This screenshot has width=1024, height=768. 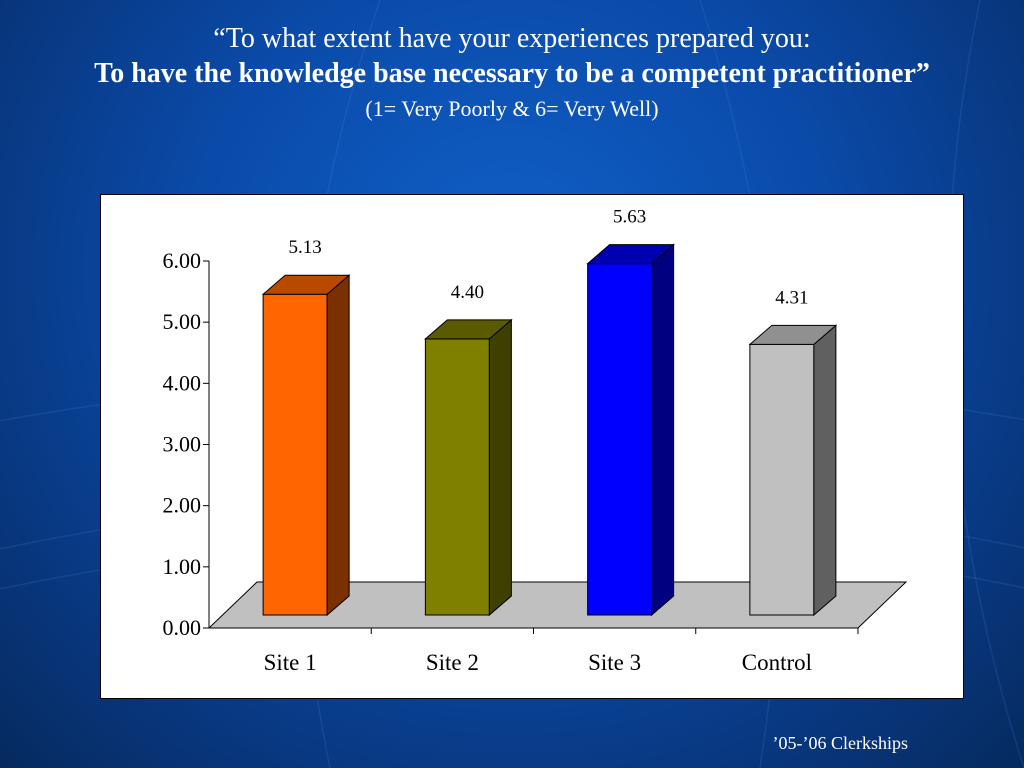 I want to click on y-tick-label: 0.00, so click(x=182, y=627).